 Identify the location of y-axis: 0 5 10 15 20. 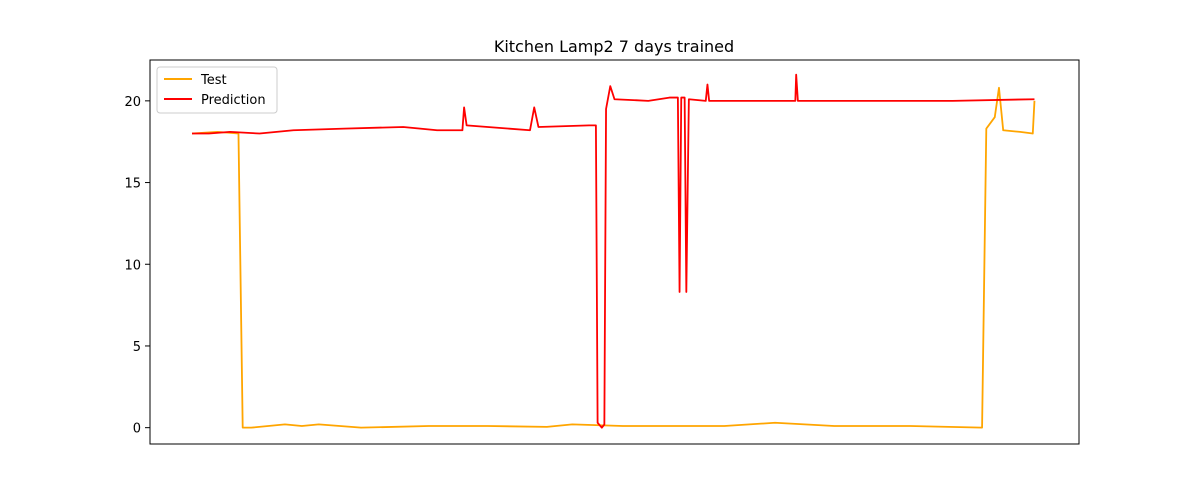
(137, 266).